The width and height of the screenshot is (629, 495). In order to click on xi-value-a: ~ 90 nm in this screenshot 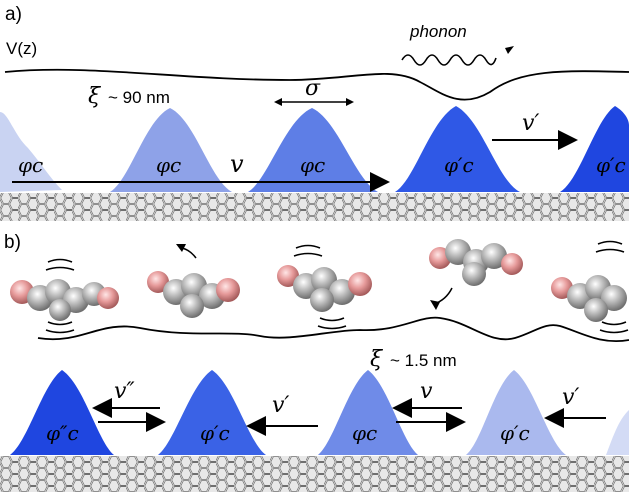, I will do `click(139, 97)`.